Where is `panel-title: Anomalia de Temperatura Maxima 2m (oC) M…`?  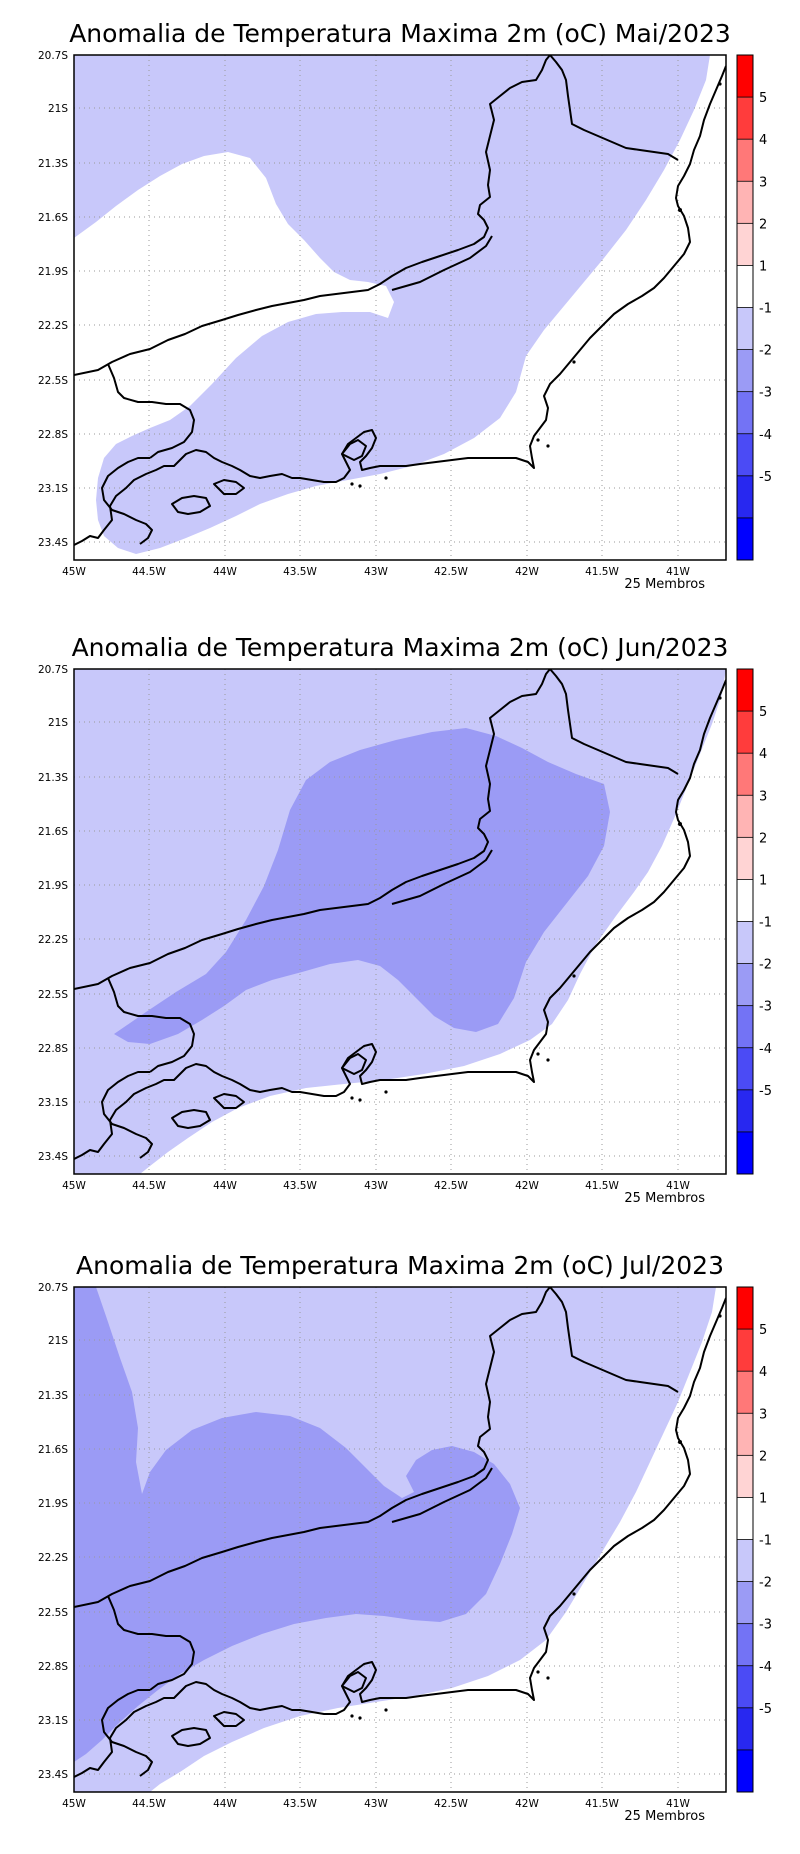
panel-title: Anomalia de Temperatura Maxima 2m (oC) M… is located at coordinates (400, 33).